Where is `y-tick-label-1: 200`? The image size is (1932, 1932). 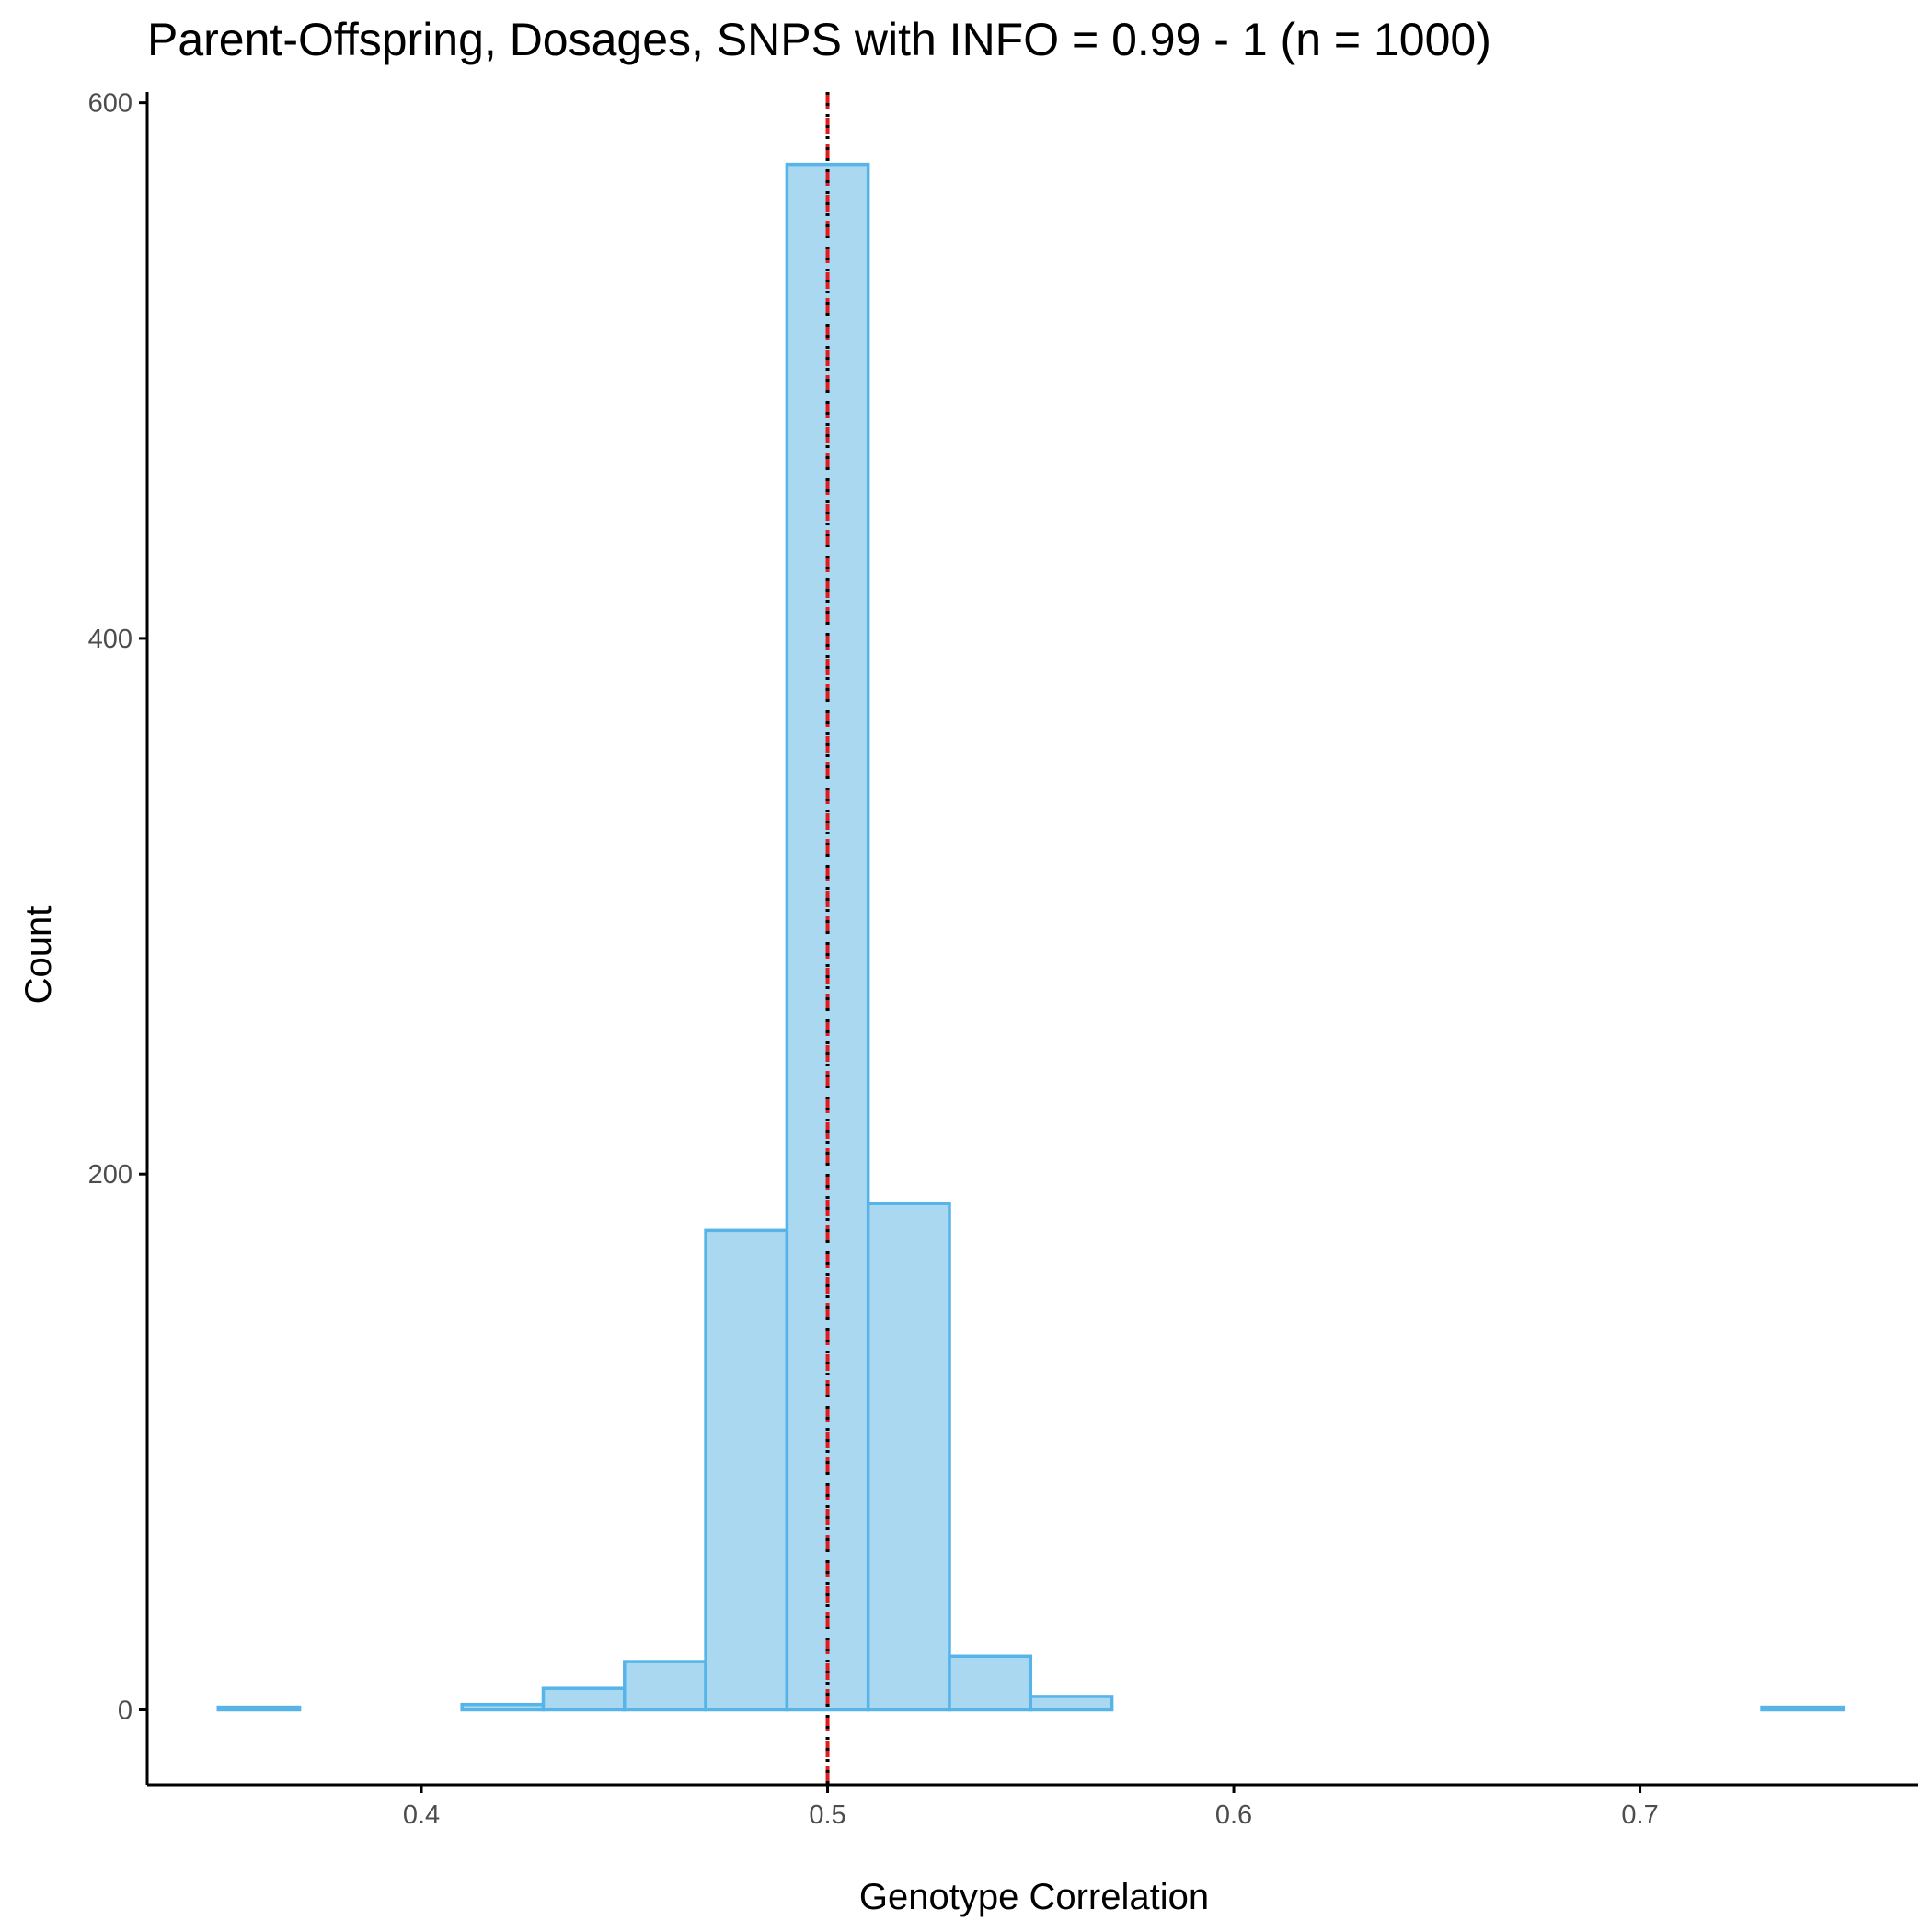
y-tick-label-1: 200 is located at coordinates (110, 1175).